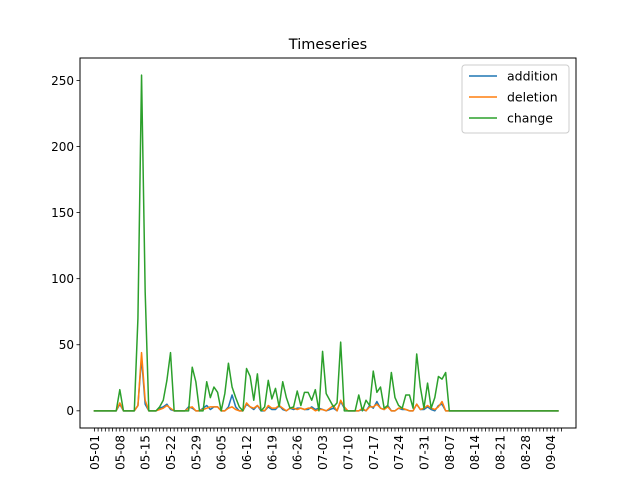 This screenshot has height=480, width=640. Describe the element at coordinates (424, 452) in the screenshot. I see `x-tick-label: 07-31` at that location.